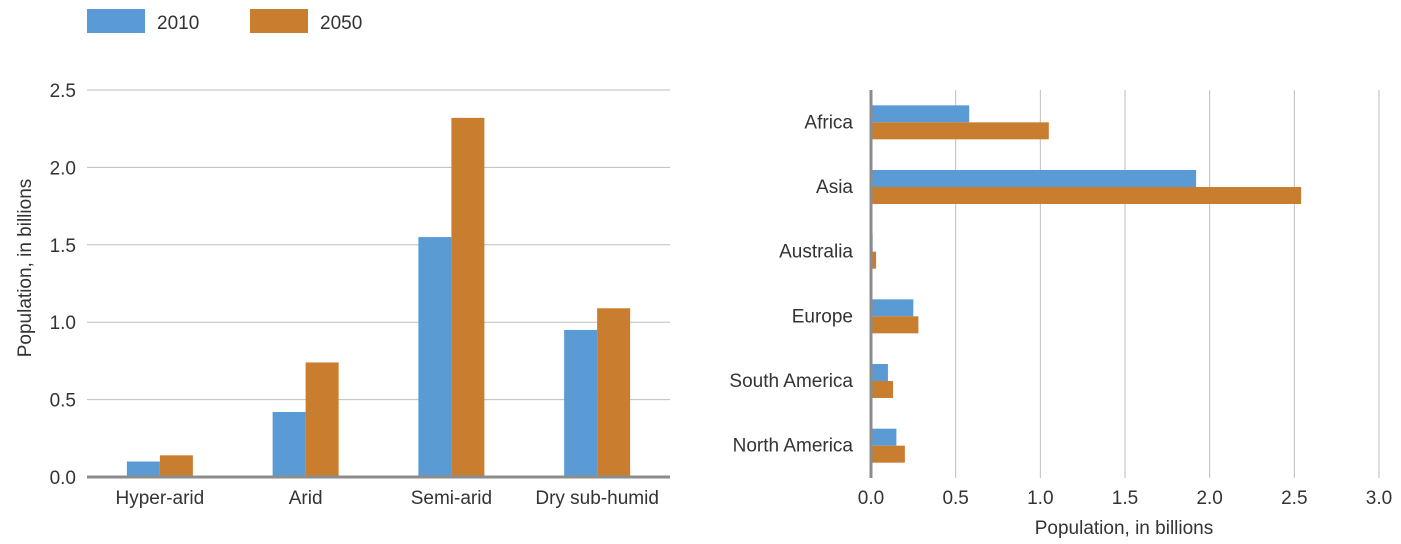 This screenshot has width=1401, height=544. I want to click on right-x-tick-label: 3.0, so click(1379, 498).